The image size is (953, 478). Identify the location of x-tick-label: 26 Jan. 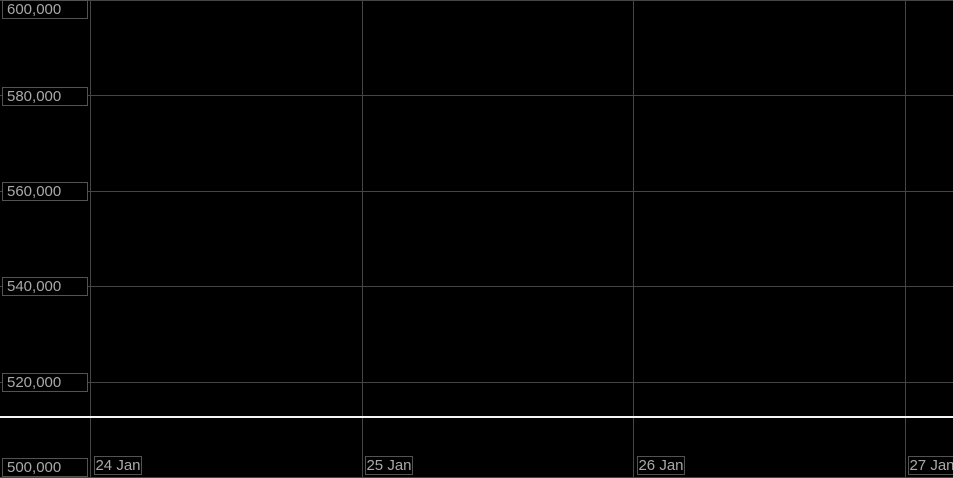
(661, 465).